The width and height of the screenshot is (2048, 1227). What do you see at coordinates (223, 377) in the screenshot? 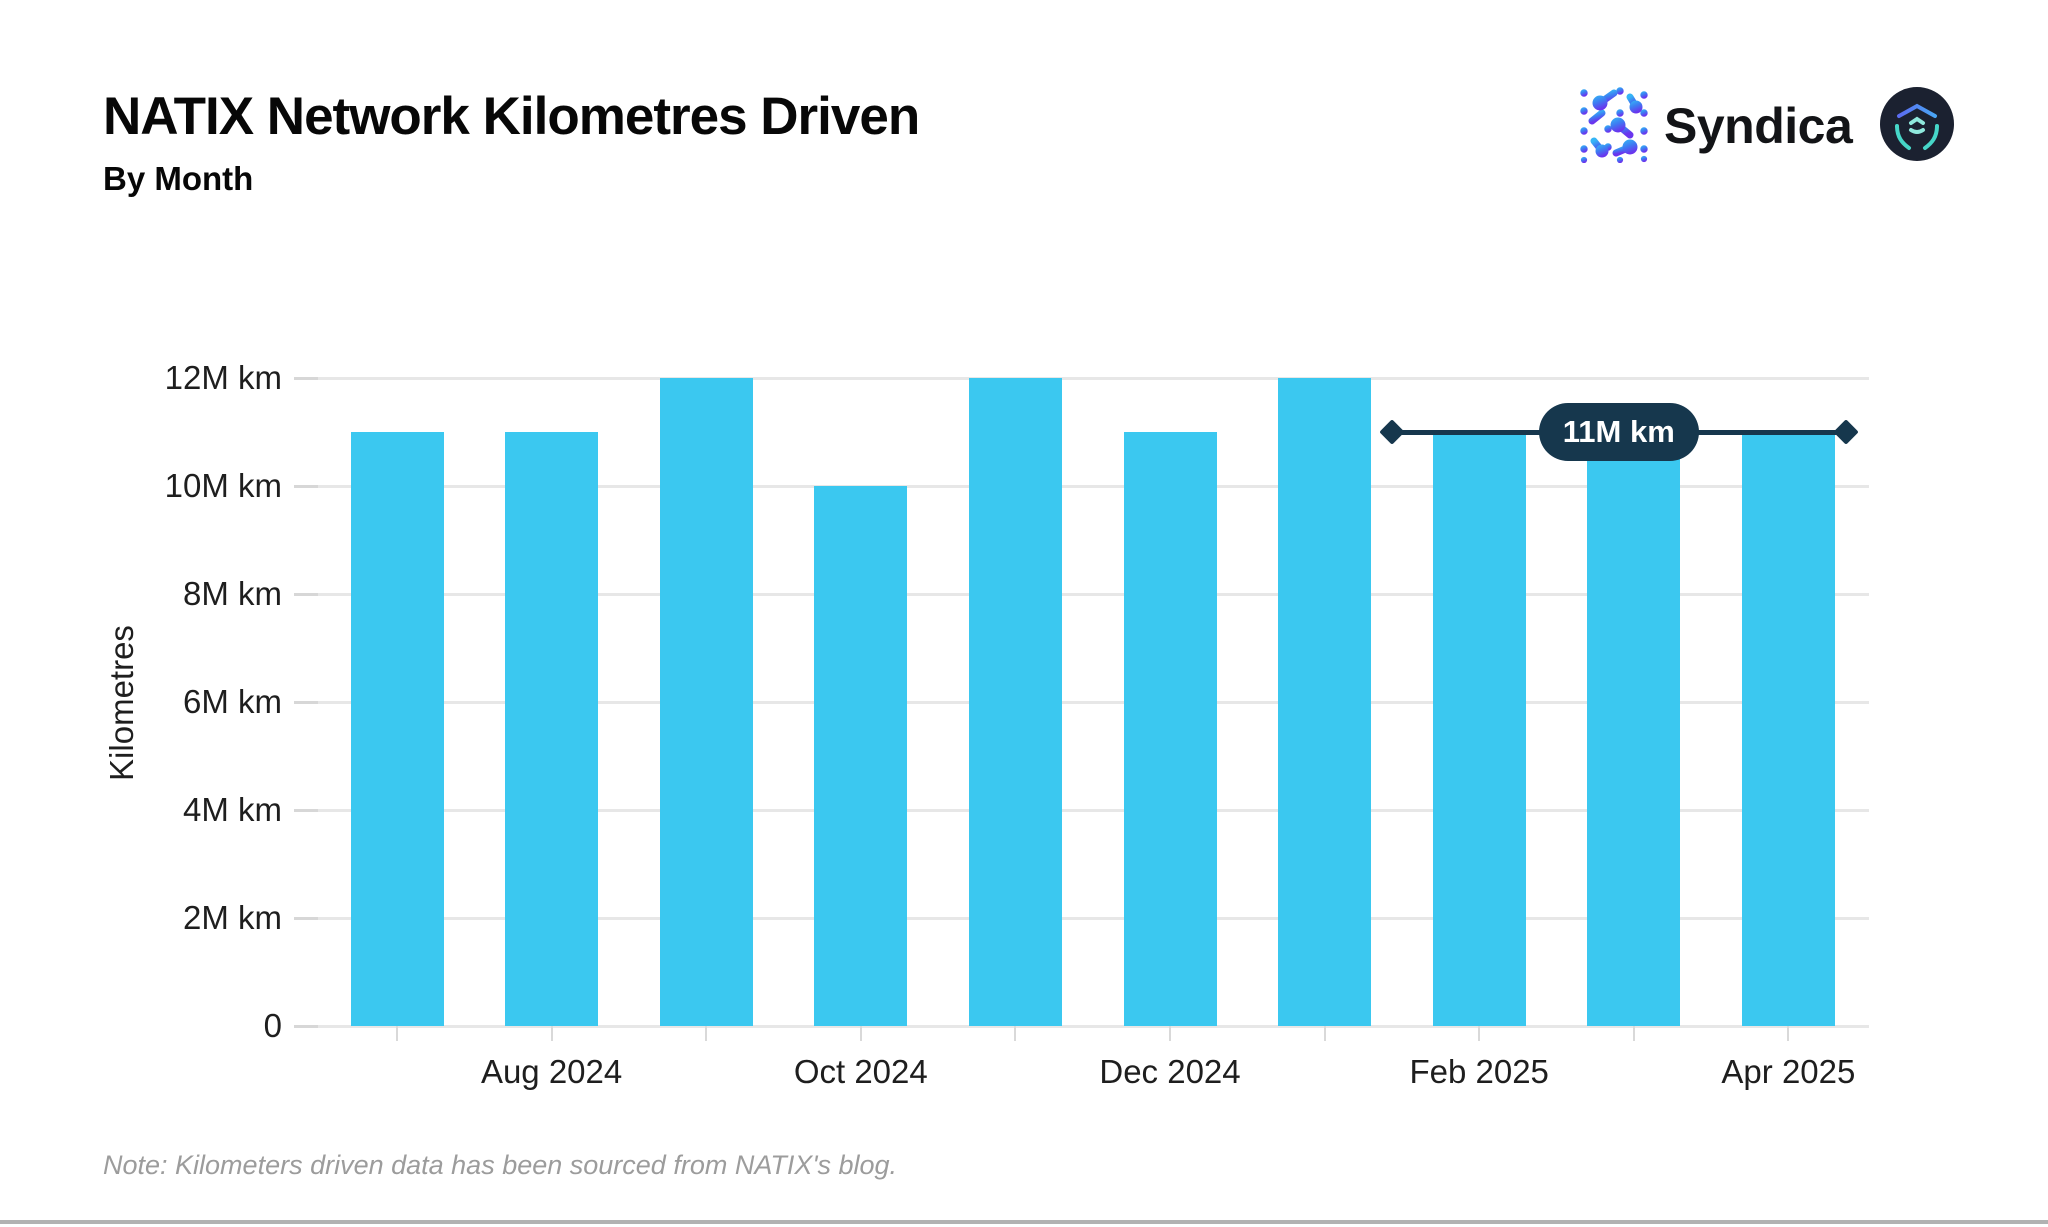
I see `y-axis-tick-label: 12M km` at bounding box center [223, 377].